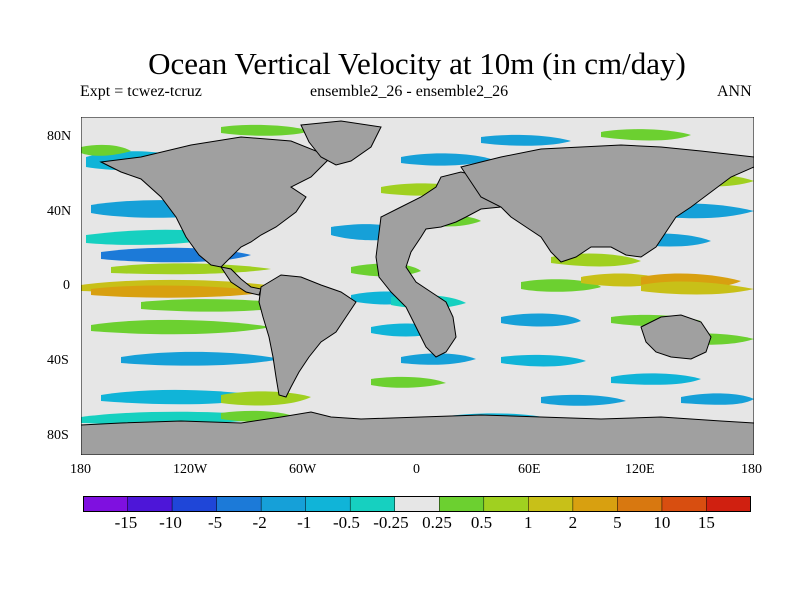 This screenshot has height=600, width=800. I want to click on colorbar-label: 2, so click(573, 522).